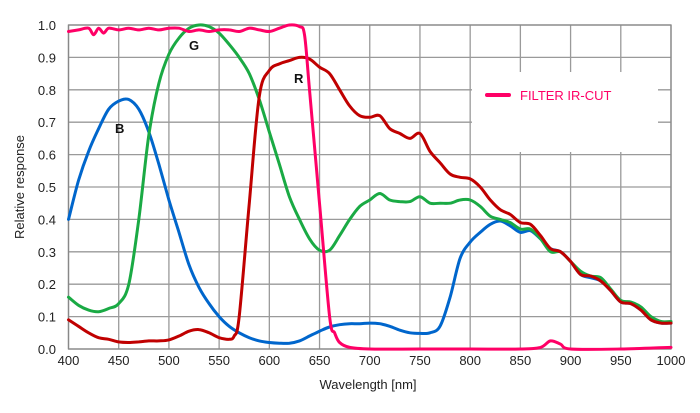 This screenshot has height=413, width=700. I want to click on y-tick-labels: 0.0 0.1 0.2 0.3 0.4 0.5 0.6 0.7 0.8 0.9 1.0, so click(47, 187).